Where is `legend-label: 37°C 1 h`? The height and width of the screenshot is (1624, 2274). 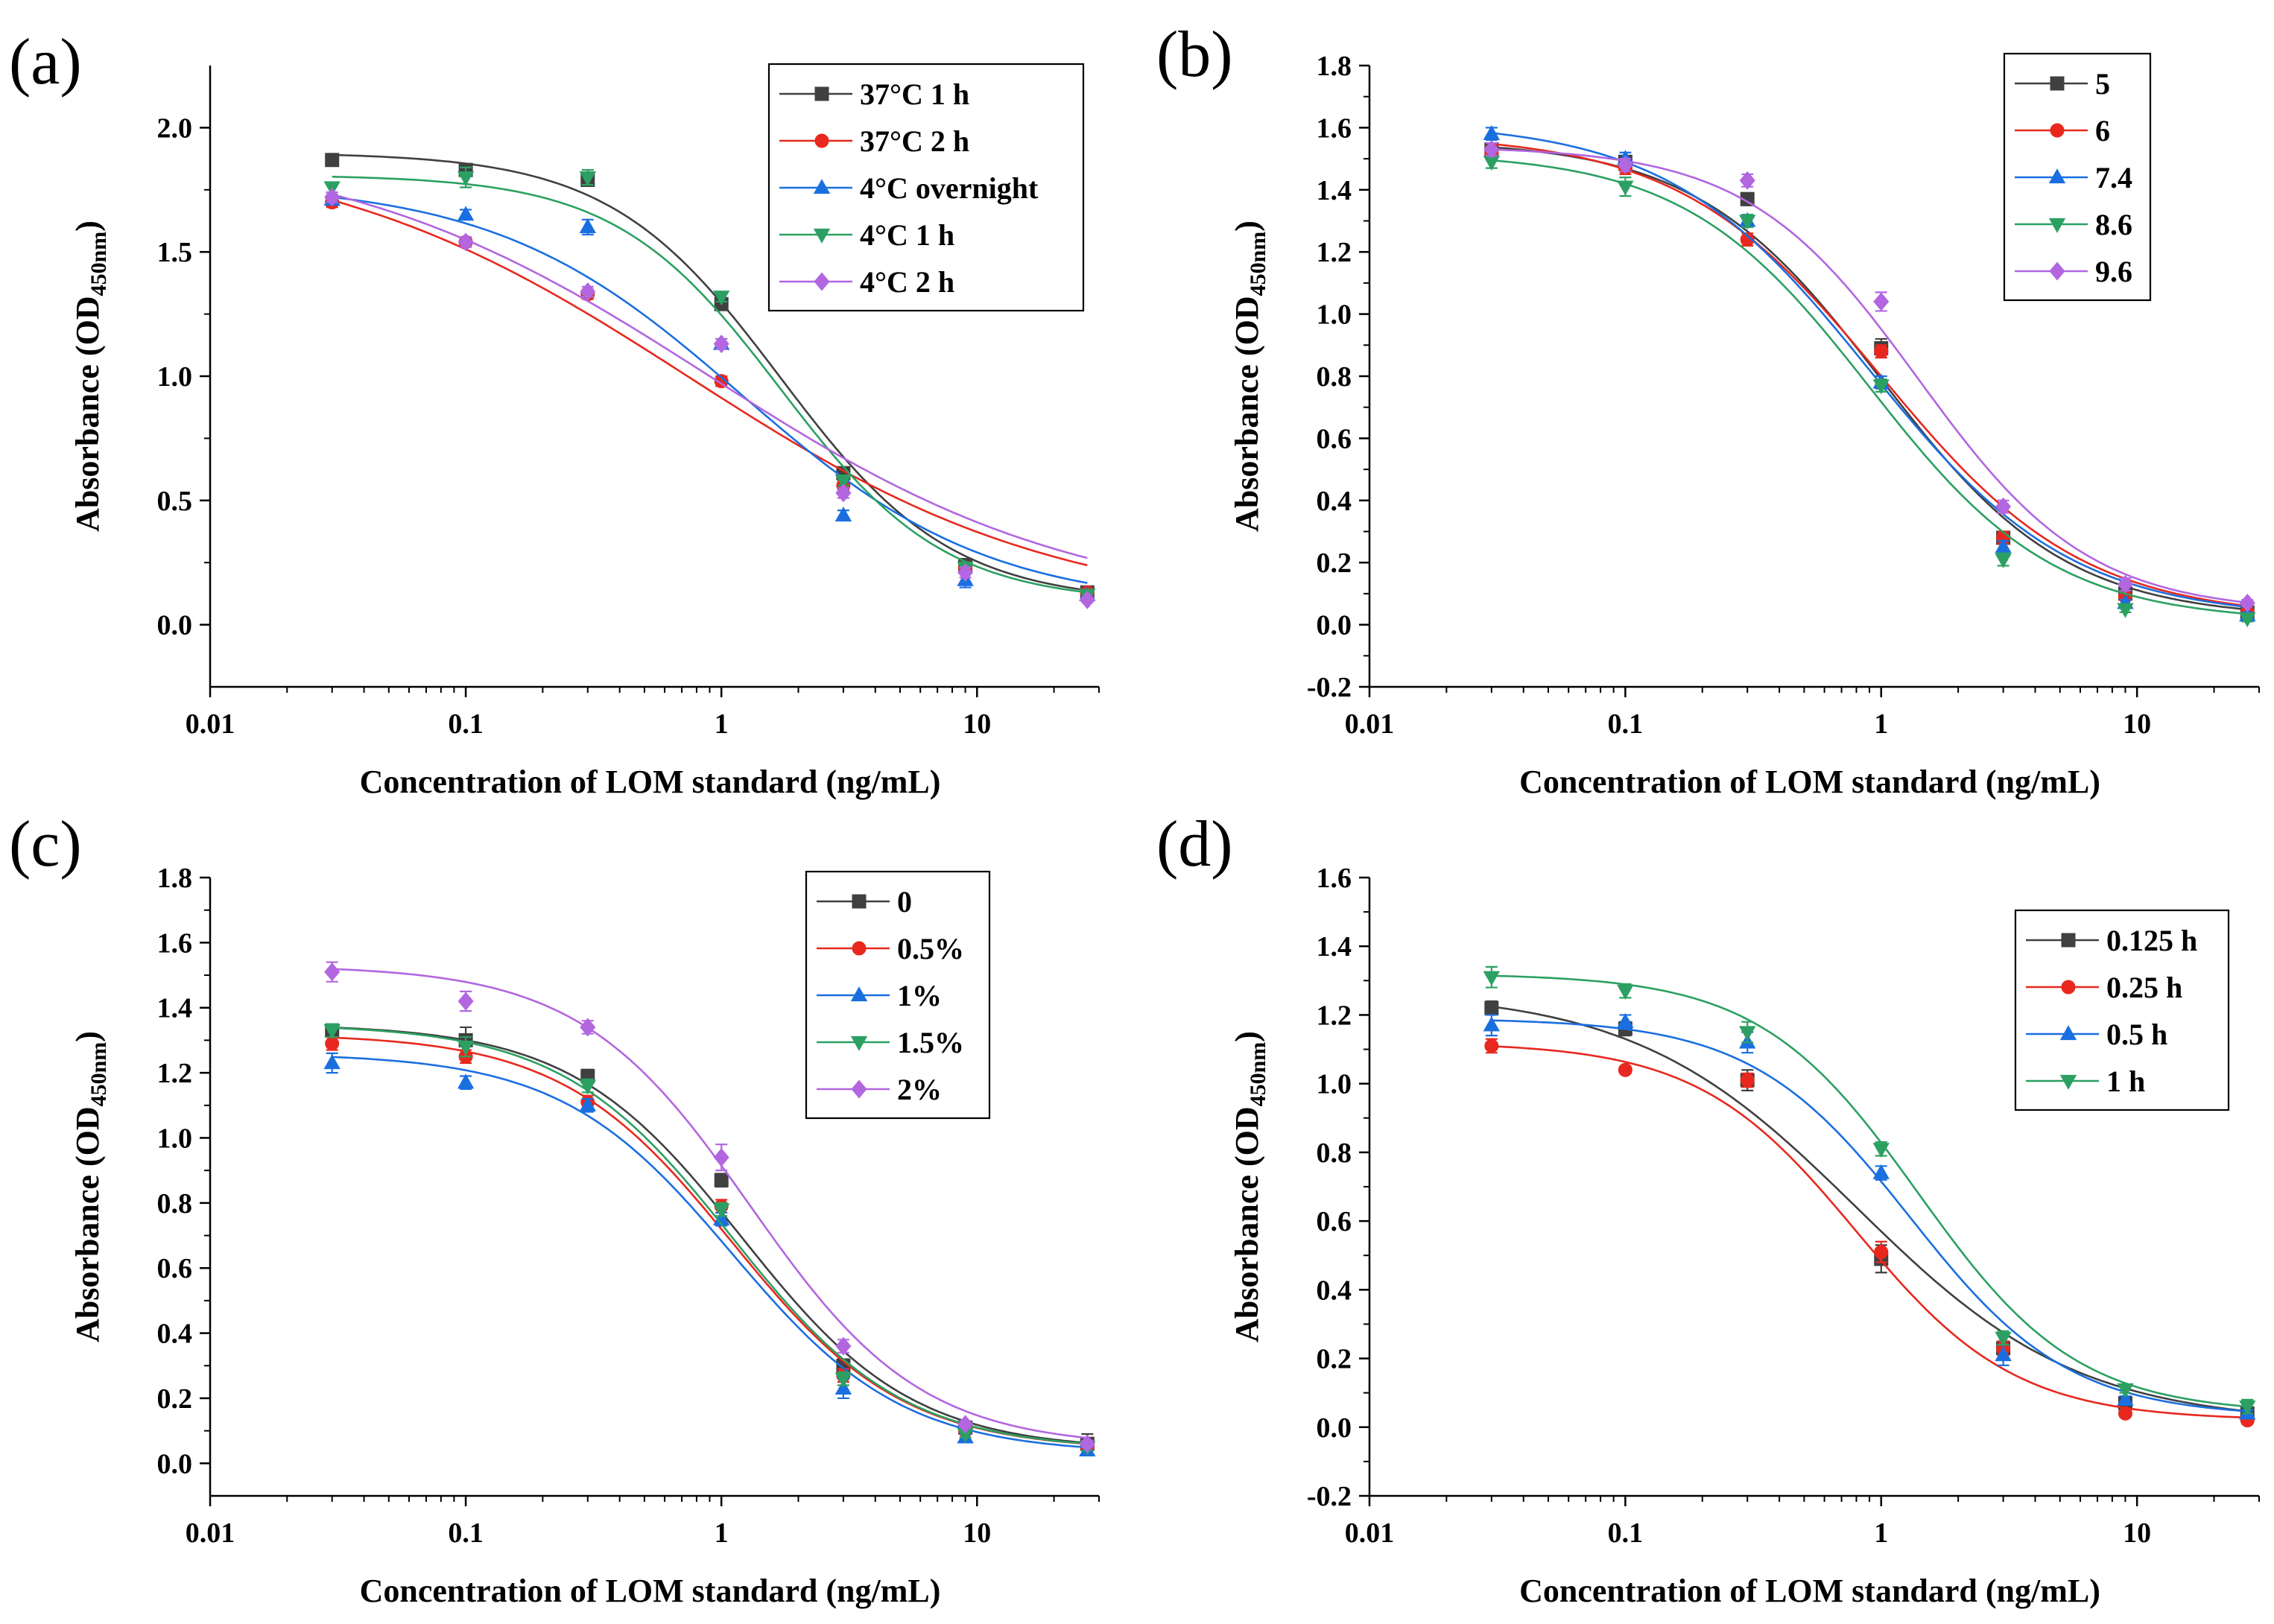
legend-label: 37°C 1 h is located at coordinates (915, 94).